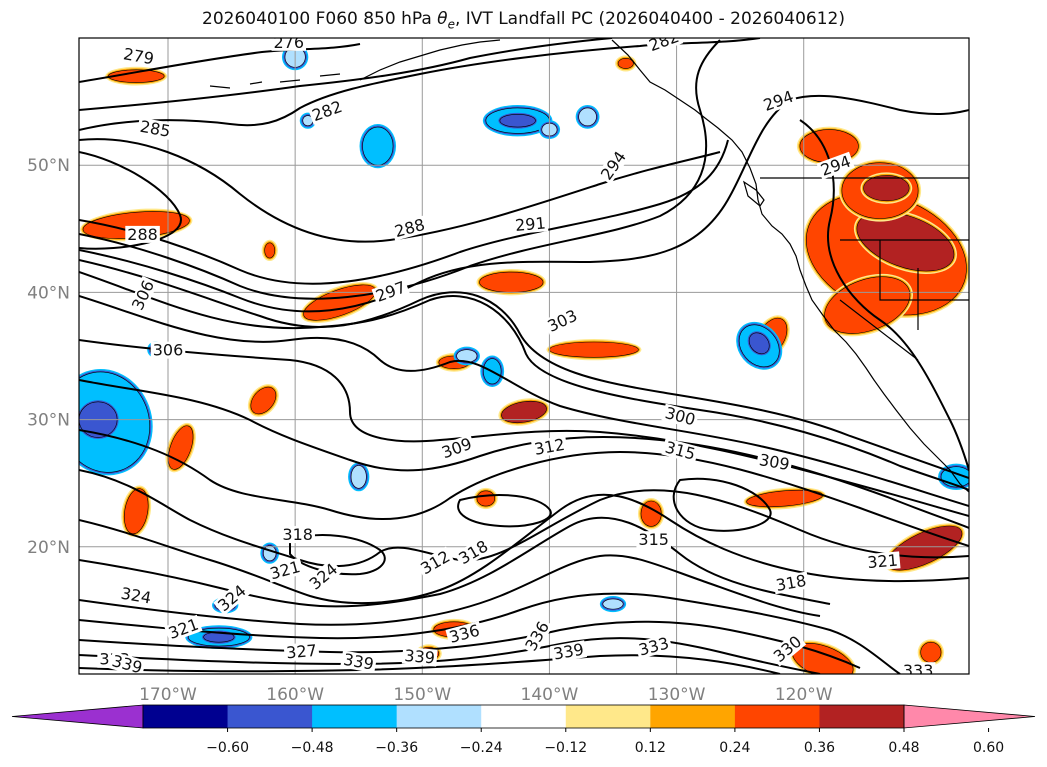 This screenshot has height=767, width=1047. I want to click on contour-label: 333, so click(918, 670).